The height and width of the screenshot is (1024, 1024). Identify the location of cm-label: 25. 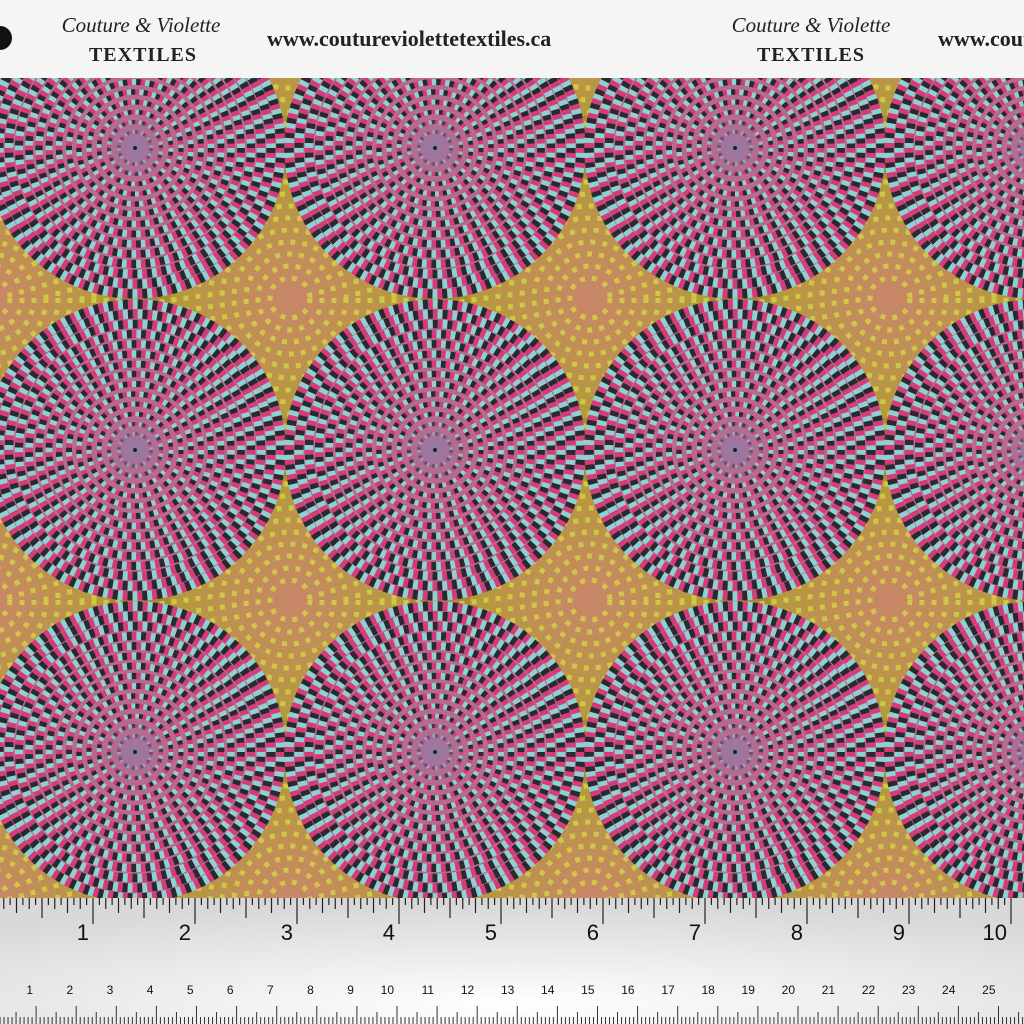
(989, 990).